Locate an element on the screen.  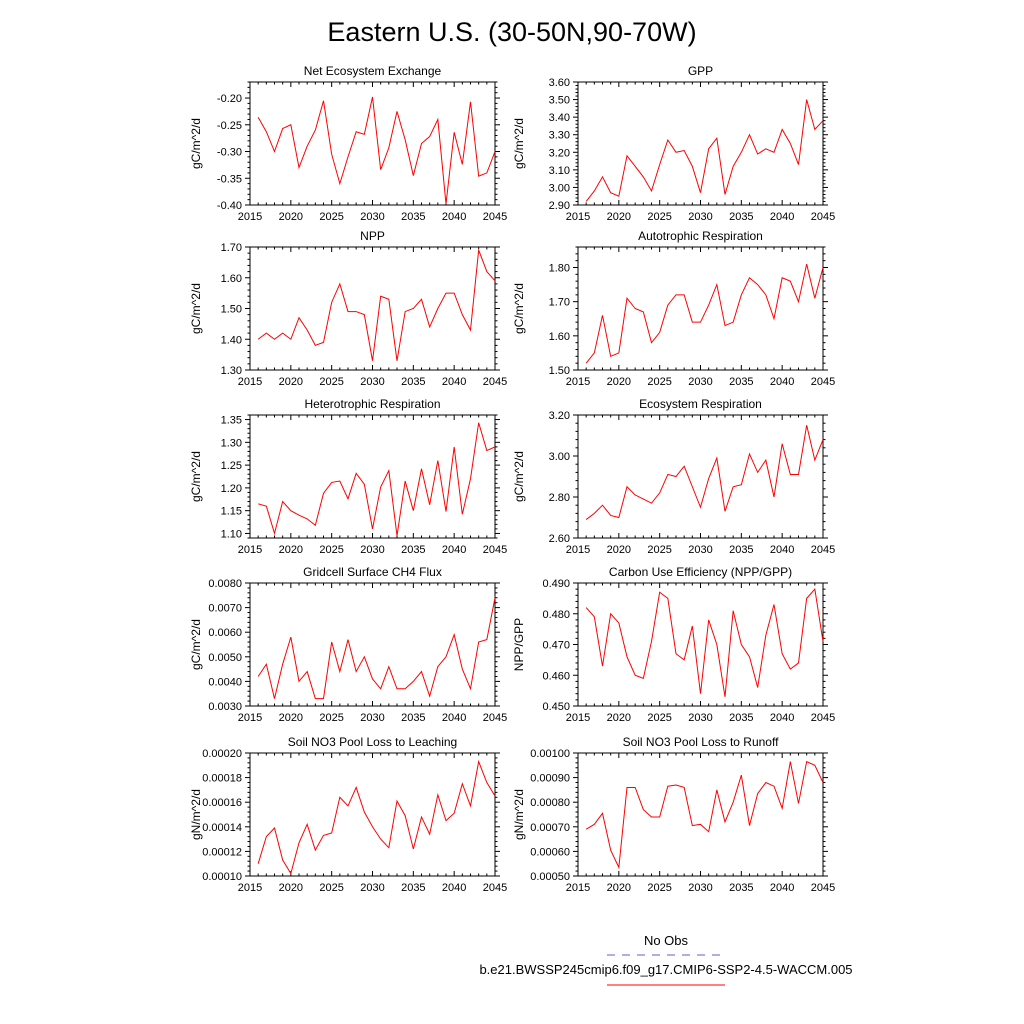
y-tick-label: 0.0030 is located at coordinates (225, 707).